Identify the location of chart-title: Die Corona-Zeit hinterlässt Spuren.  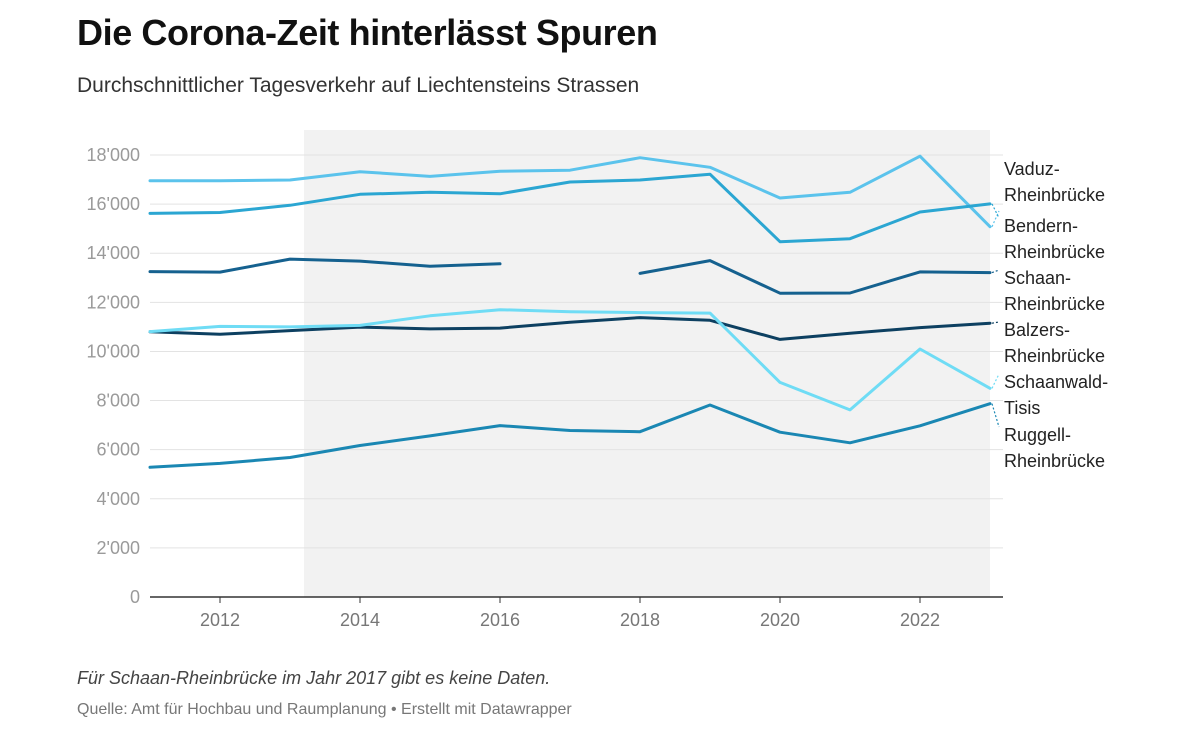
(367, 32).